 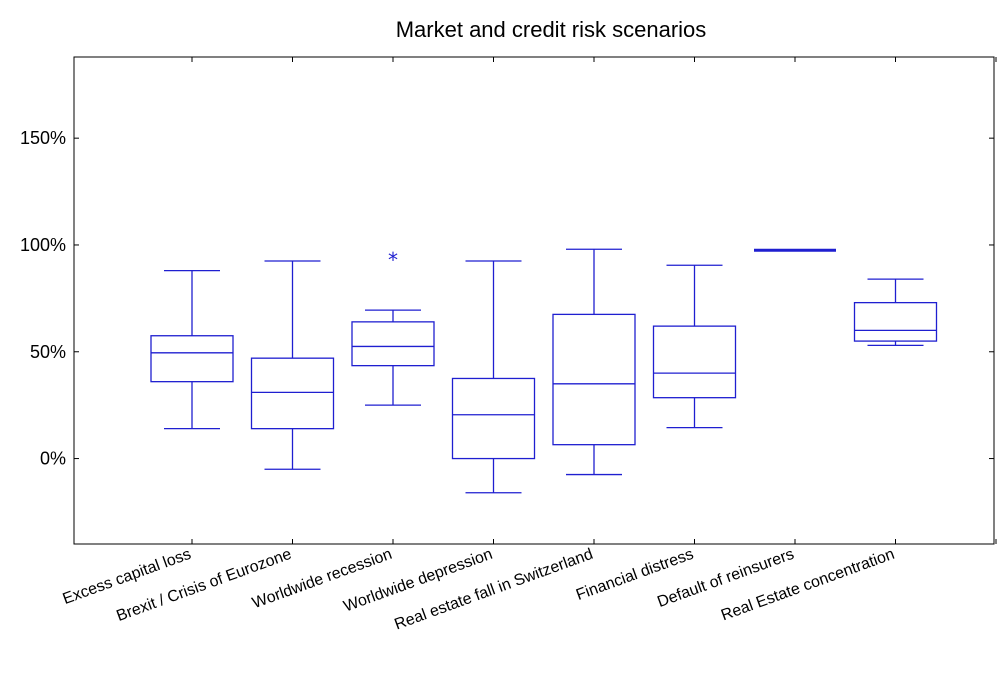 What do you see at coordinates (43, 245) in the screenshot?
I see `y-tick-label: 100%` at bounding box center [43, 245].